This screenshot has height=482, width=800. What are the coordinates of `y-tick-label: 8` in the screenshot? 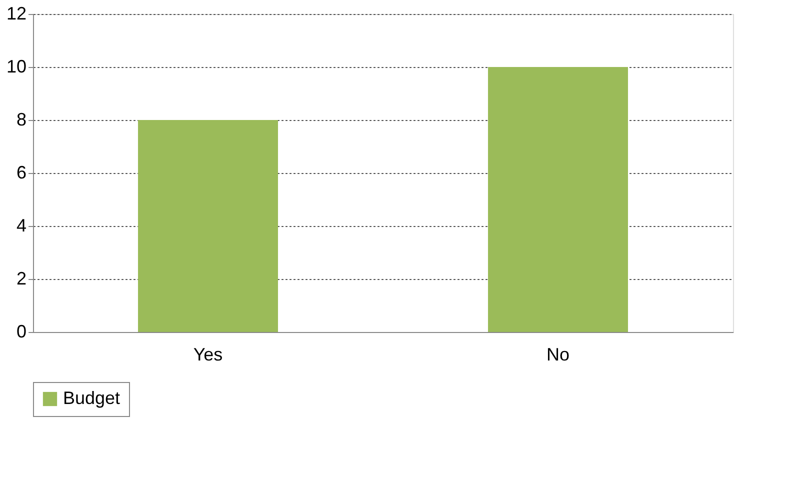 It's located at (21, 120).